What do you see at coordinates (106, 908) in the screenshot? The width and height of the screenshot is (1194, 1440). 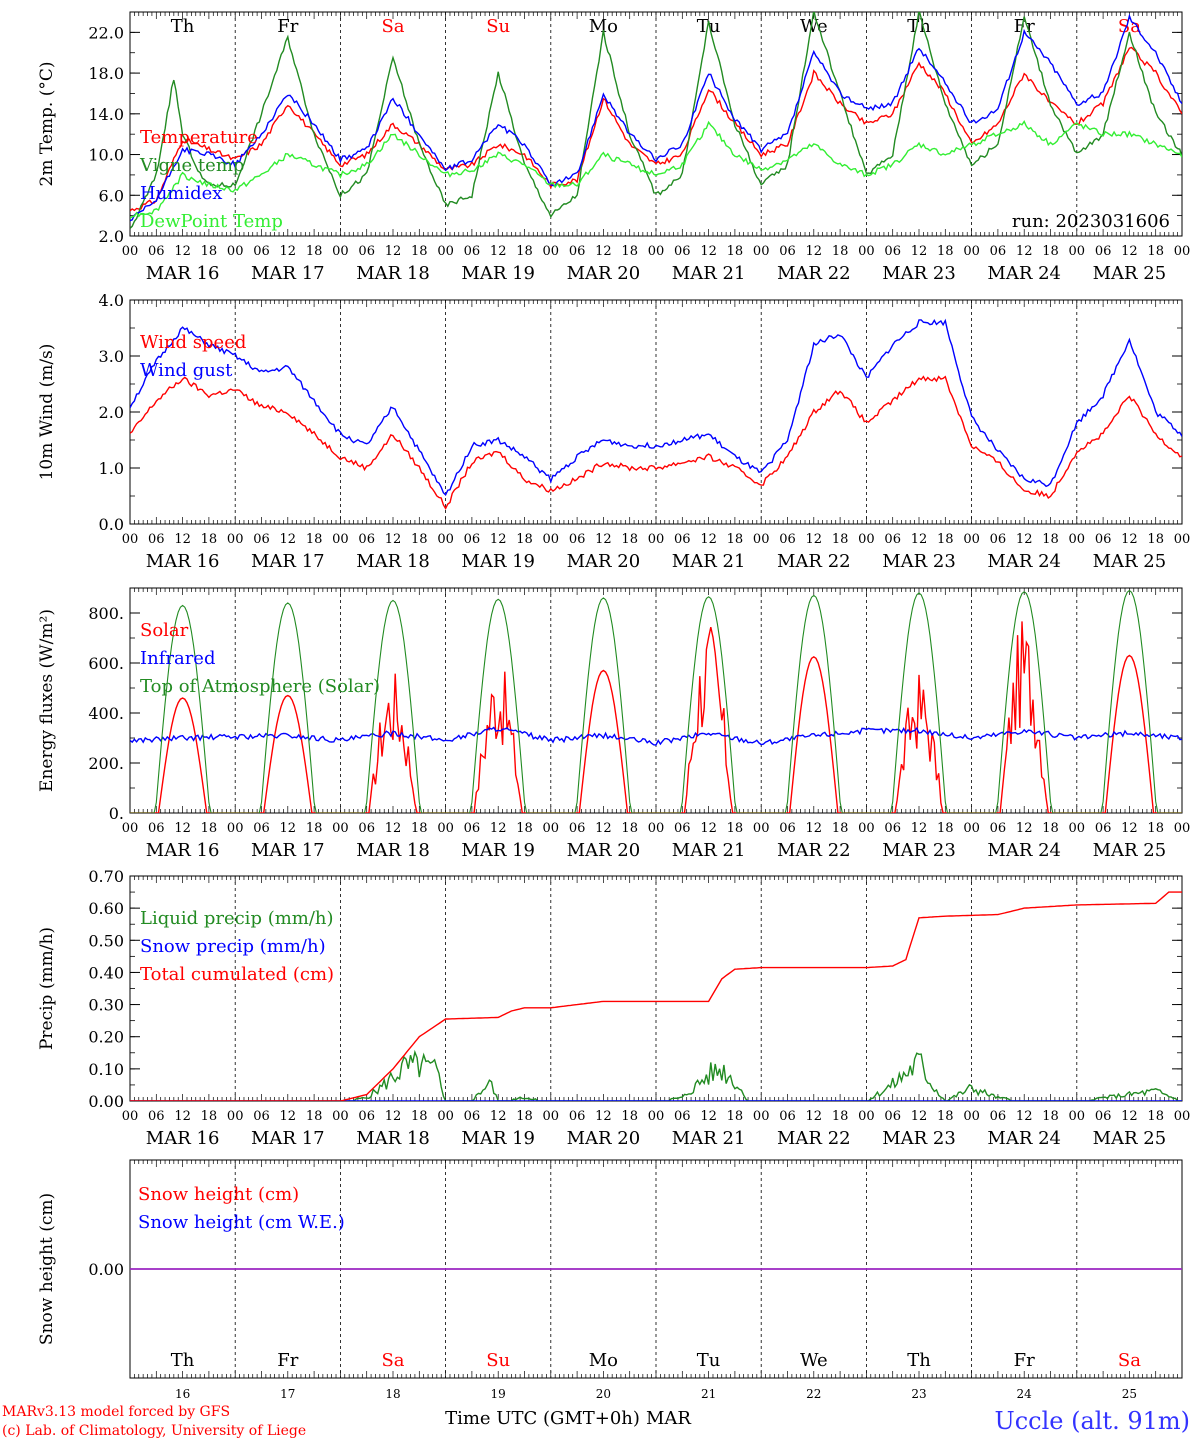 I see `y-tick-label: 0.60` at bounding box center [106, 908].